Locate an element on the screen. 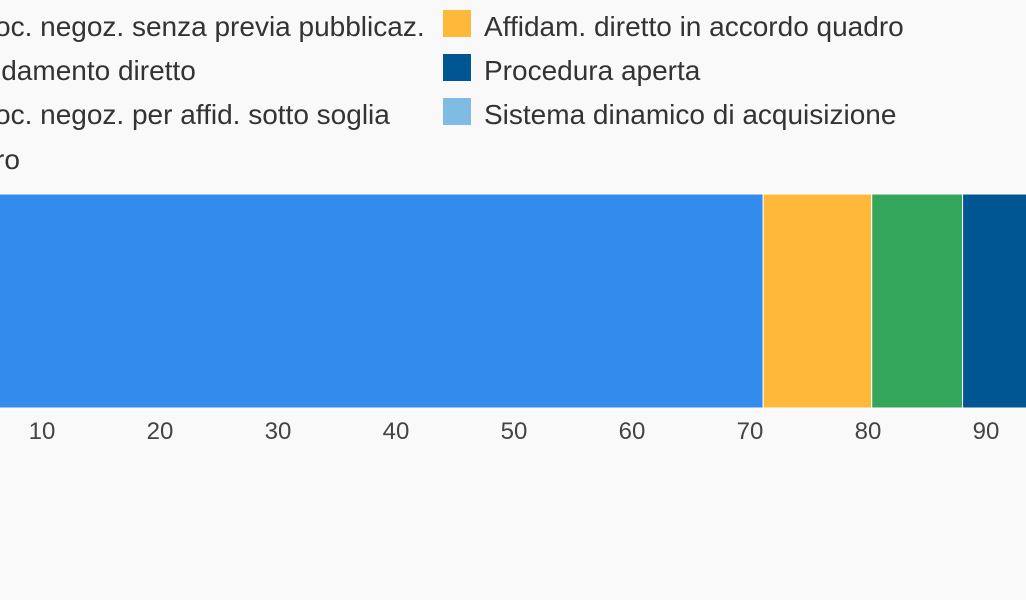  x-tick-label: 70 is located at coordinates (750, 431).